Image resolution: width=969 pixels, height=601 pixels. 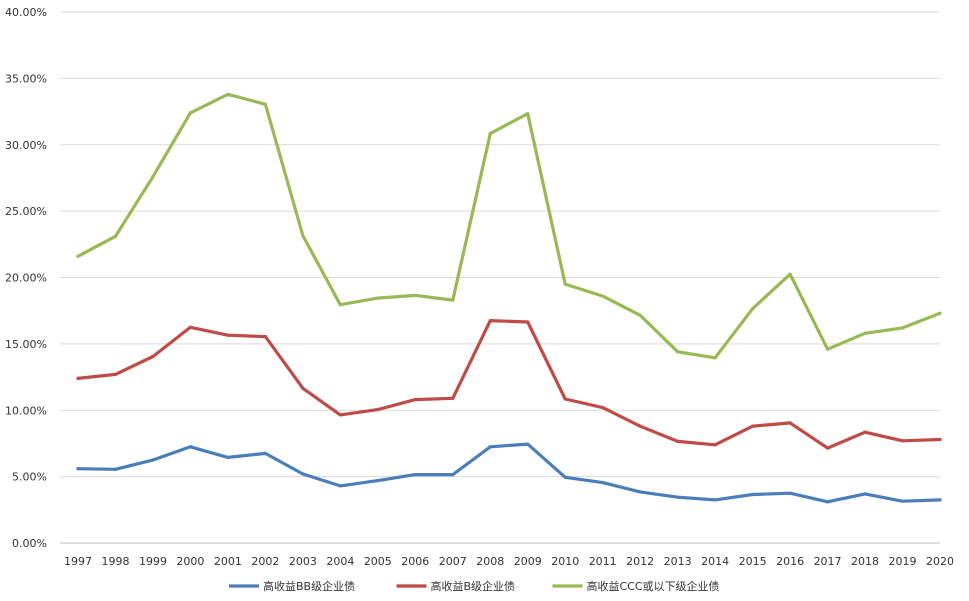 I want to click on x-tick-label: 2011, so click(x=603, y=561).